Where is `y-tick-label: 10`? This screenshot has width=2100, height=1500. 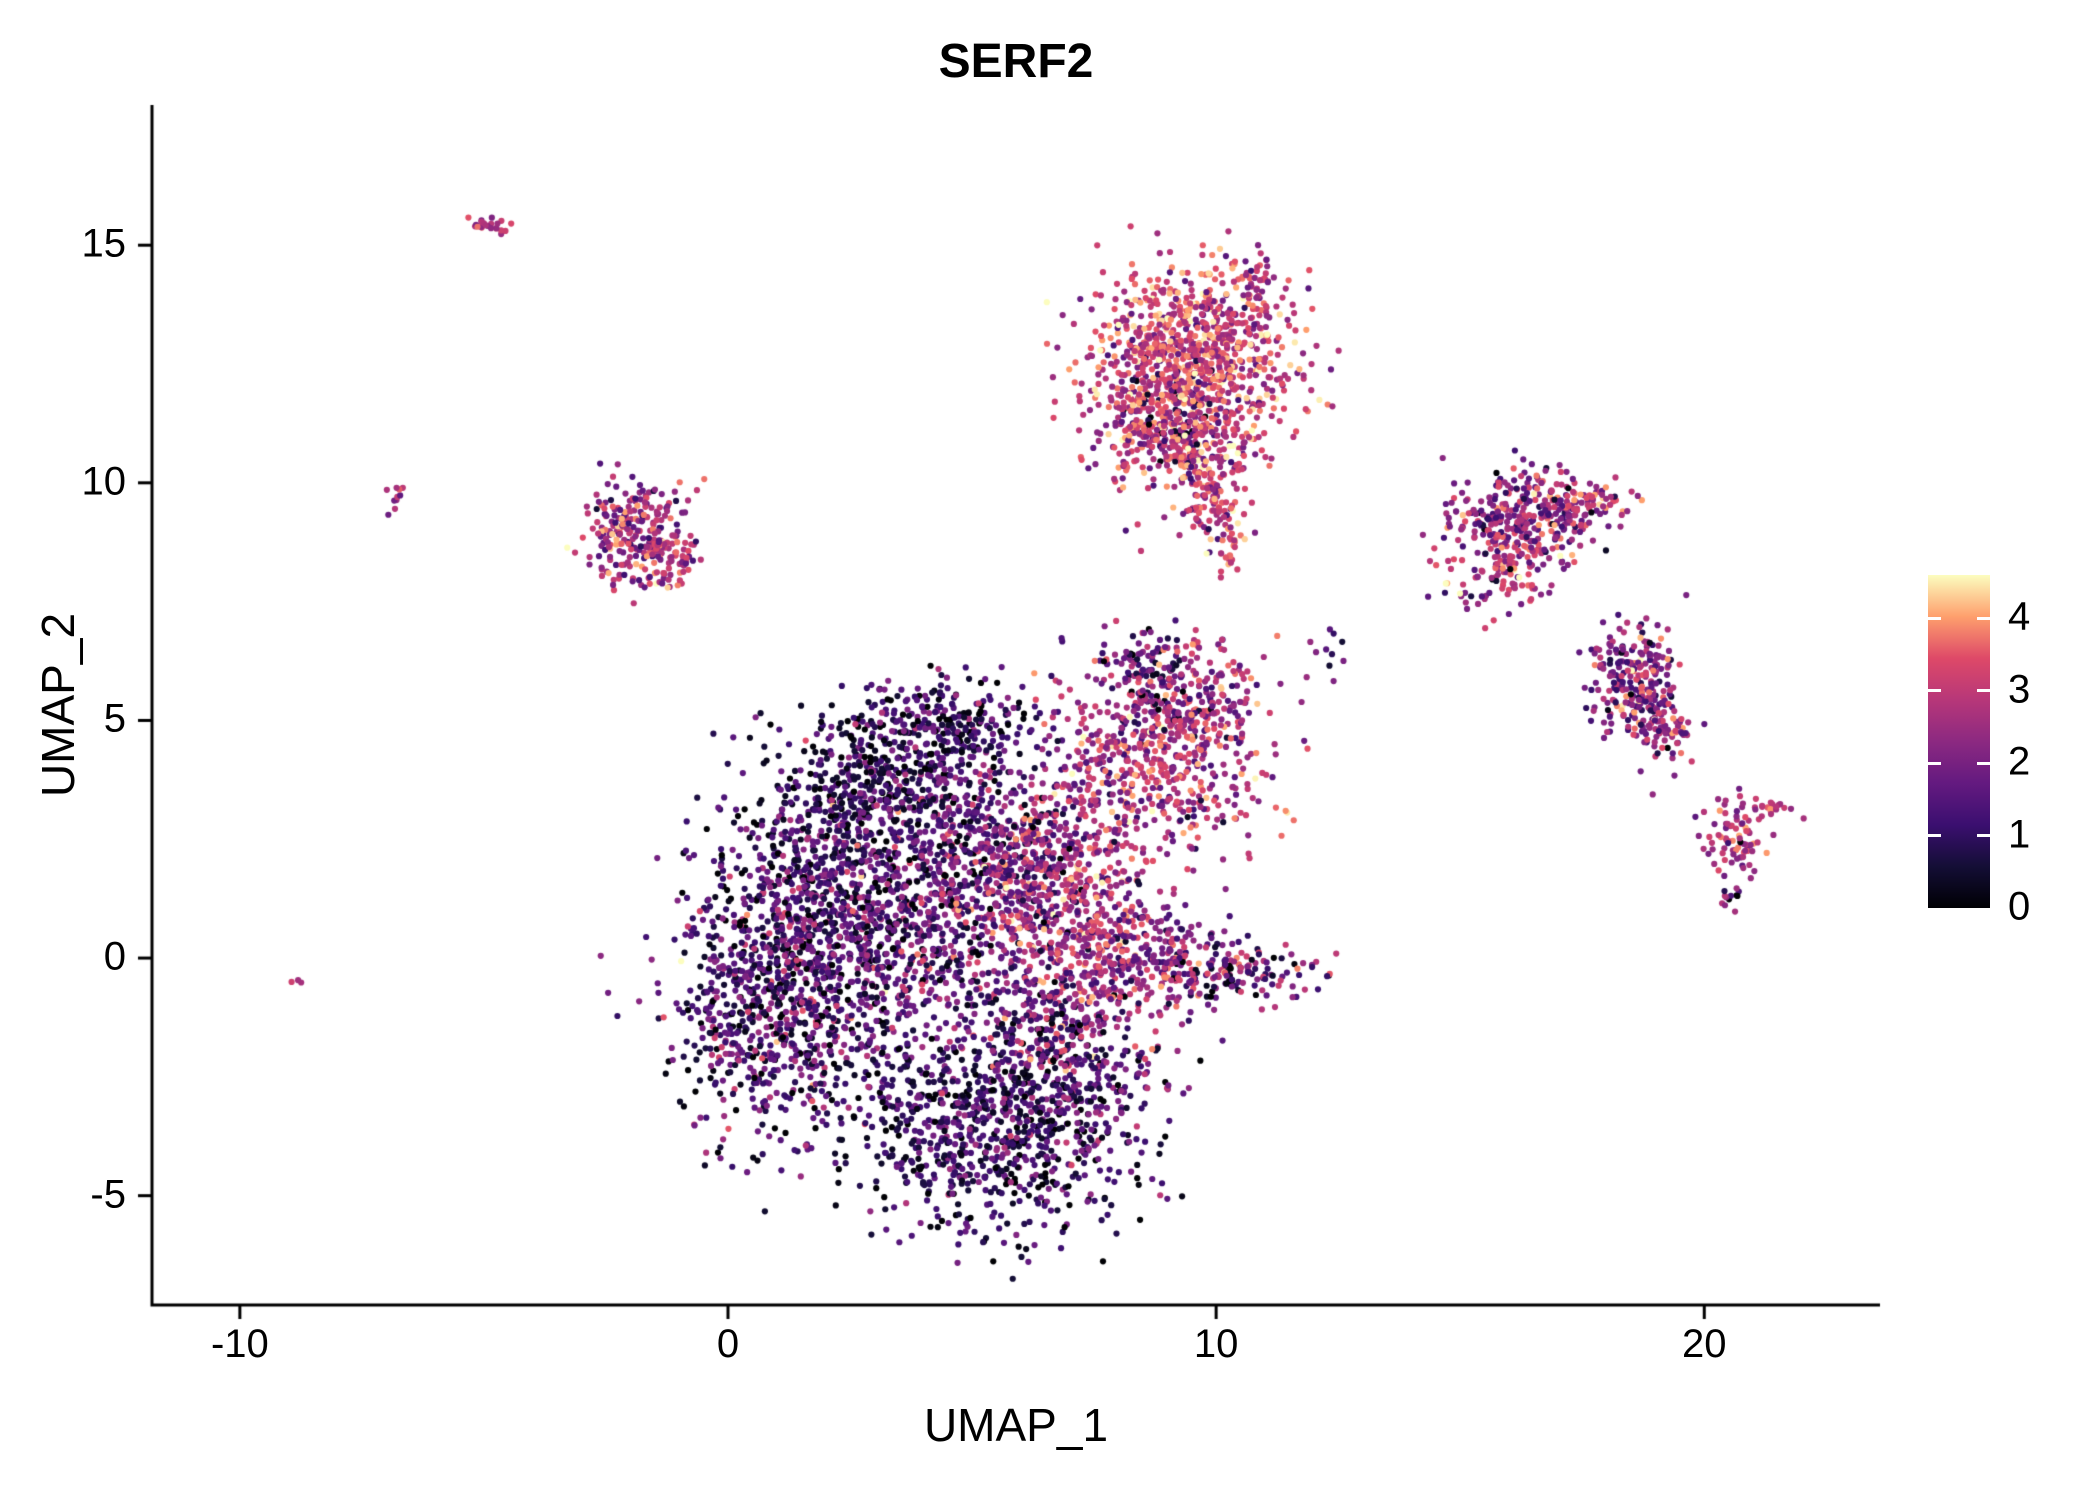
y-tick-label: 10 is located at coordinates (104, 481).